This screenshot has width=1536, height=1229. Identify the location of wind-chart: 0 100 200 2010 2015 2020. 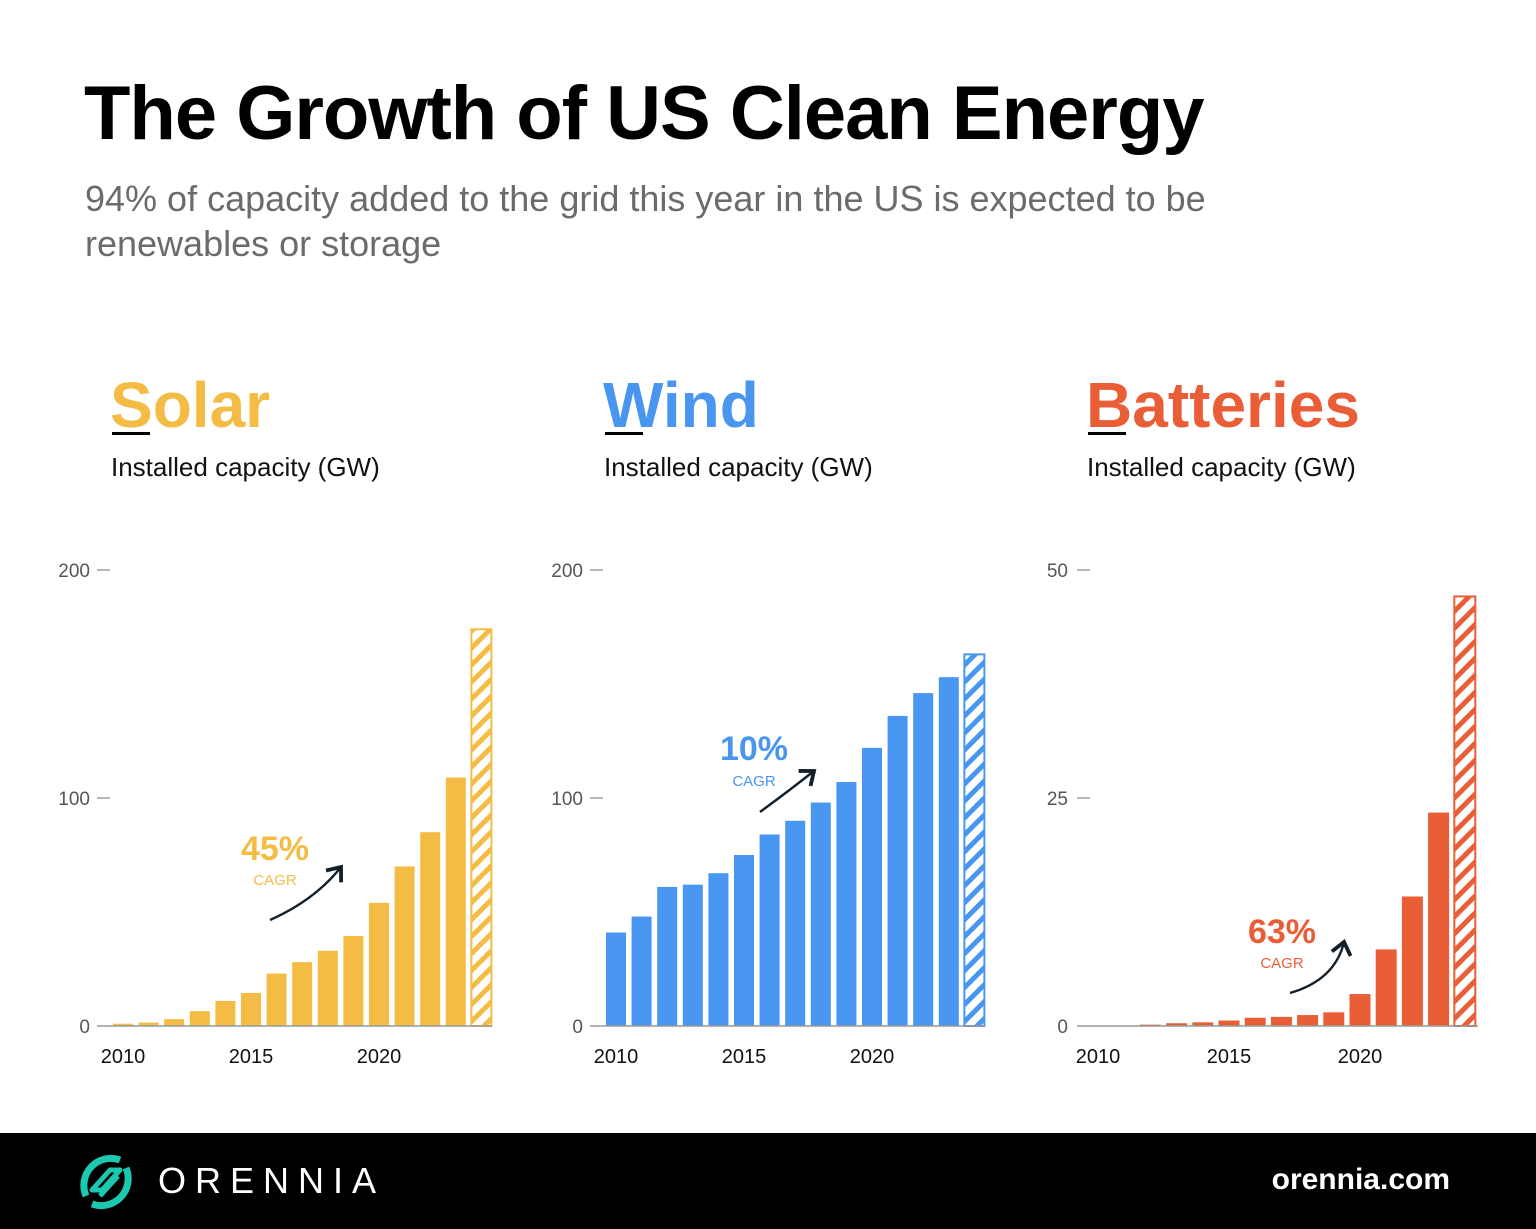
(768, 814).